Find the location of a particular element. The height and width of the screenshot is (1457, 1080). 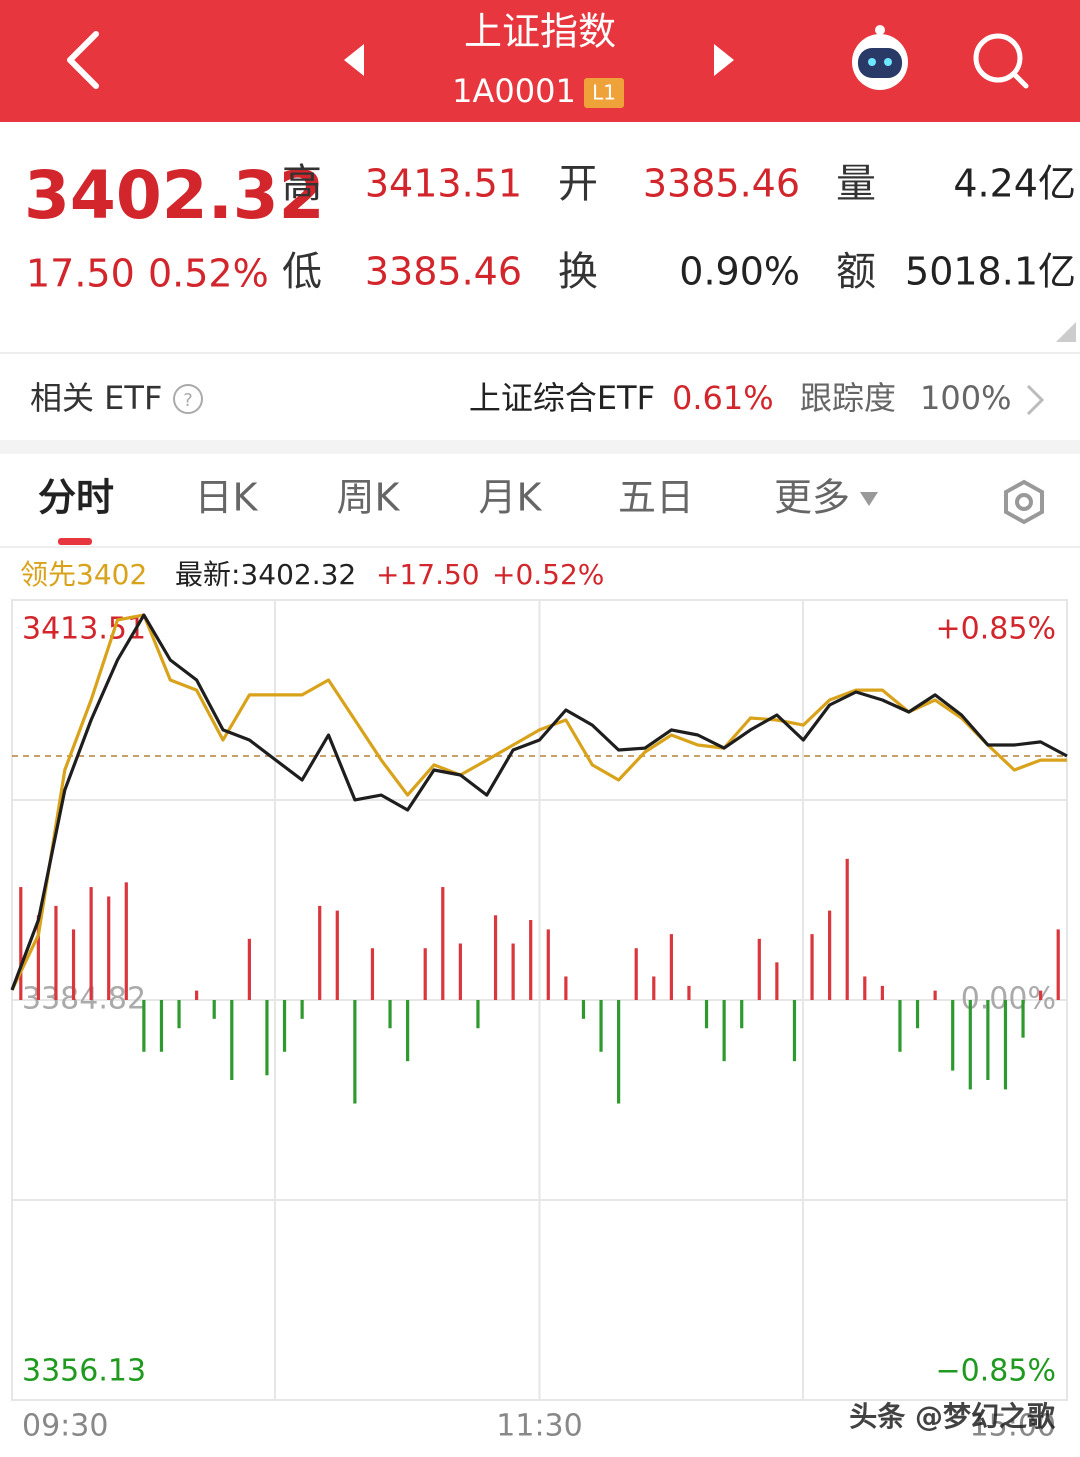

y-tick-label: 3356.13 is located at coordinates (84, 1371).